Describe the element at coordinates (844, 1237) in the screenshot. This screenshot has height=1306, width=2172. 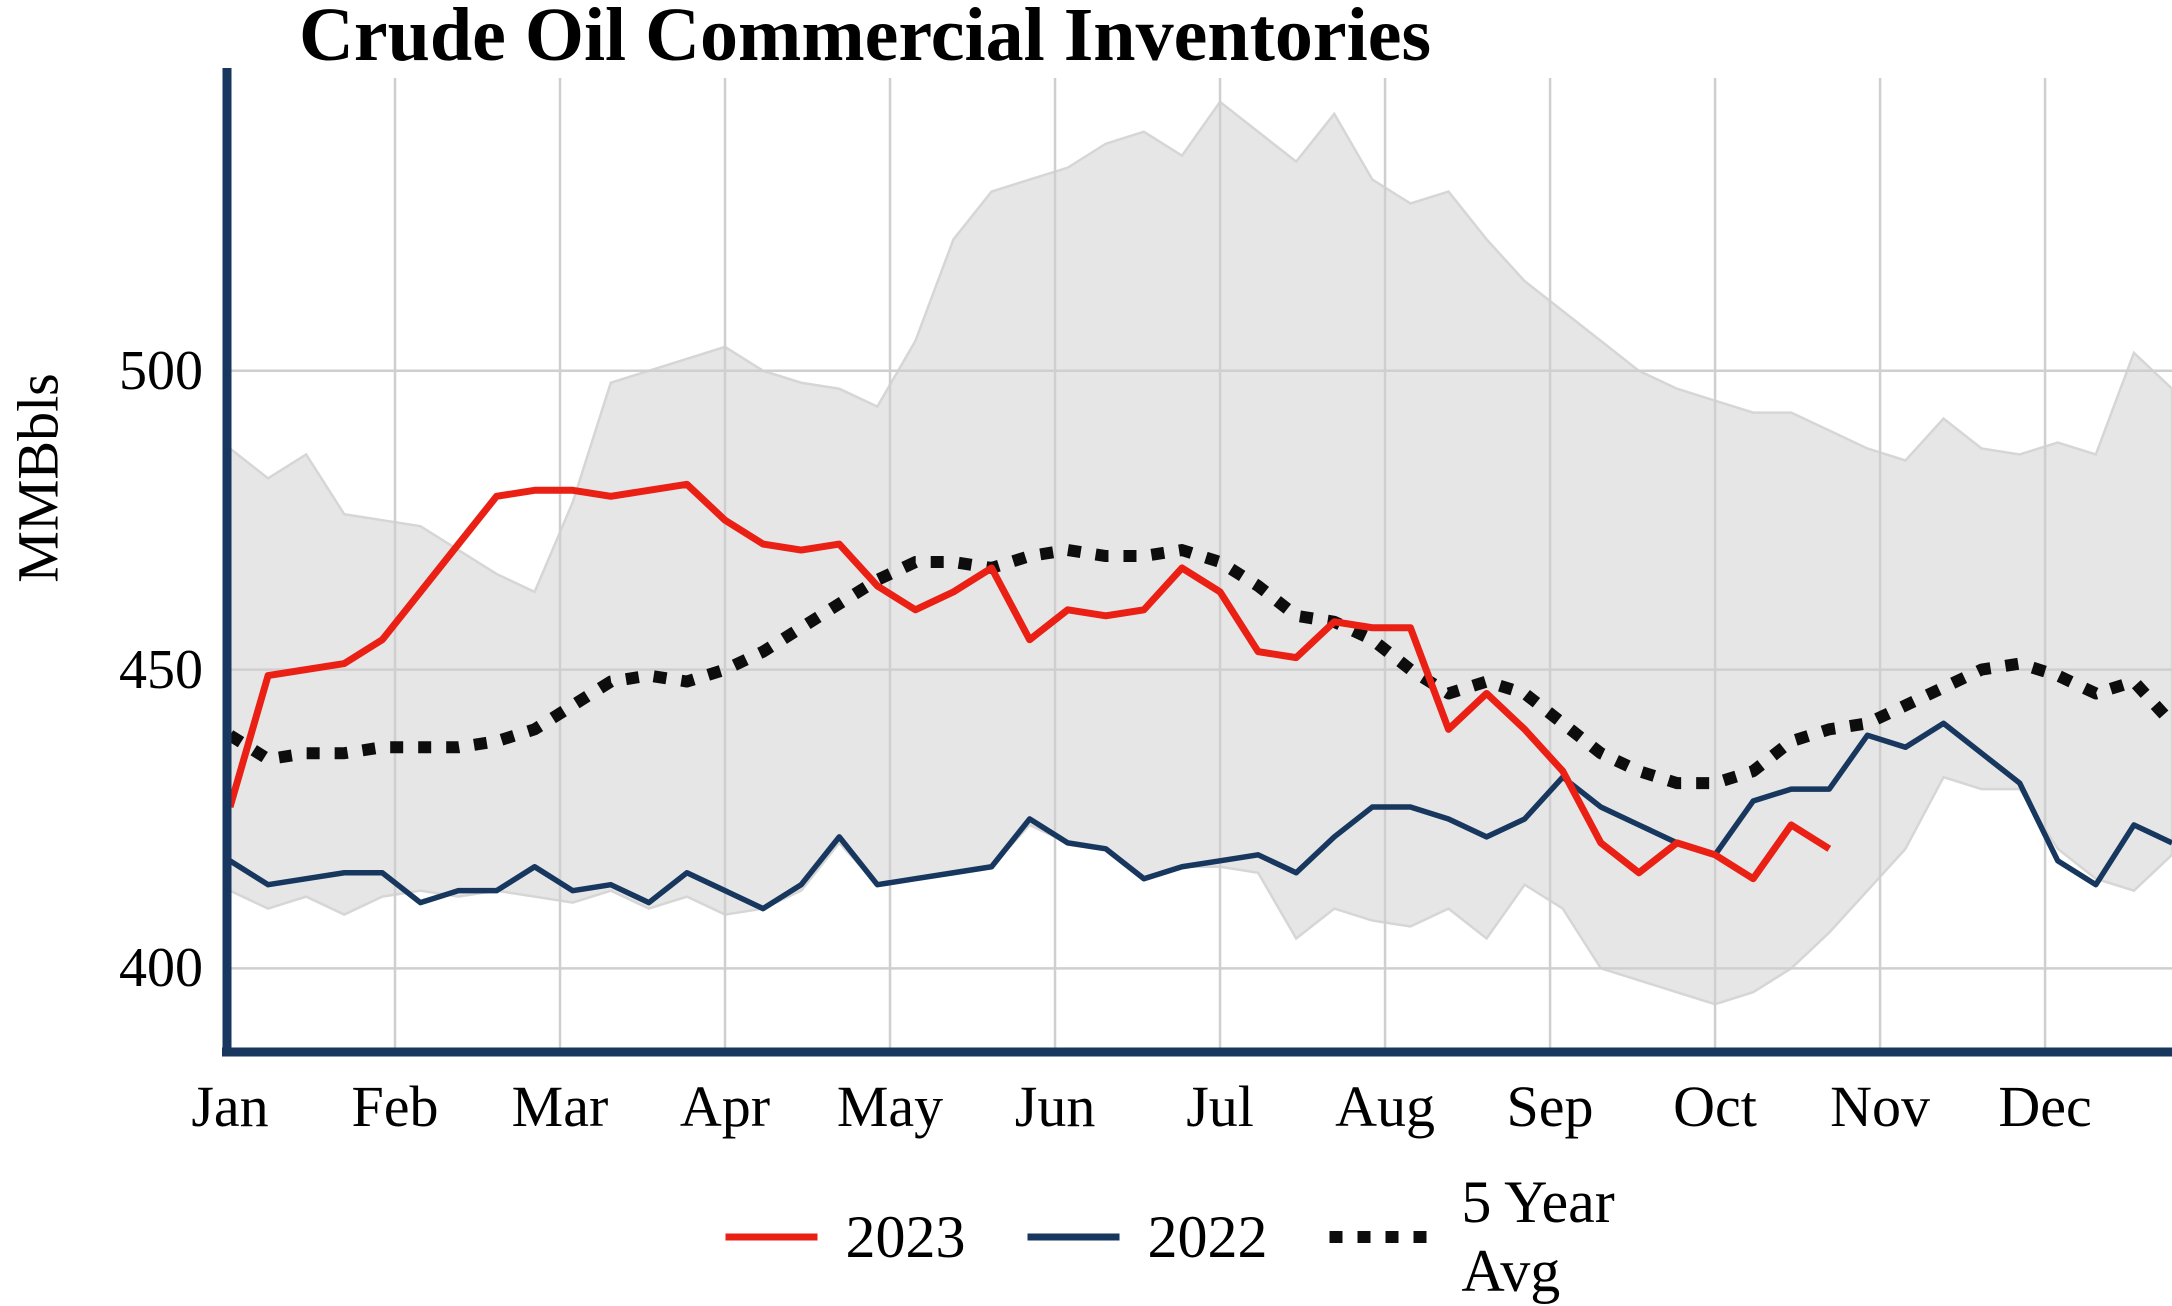
I see `legend-item-2023: 2023` at that location.